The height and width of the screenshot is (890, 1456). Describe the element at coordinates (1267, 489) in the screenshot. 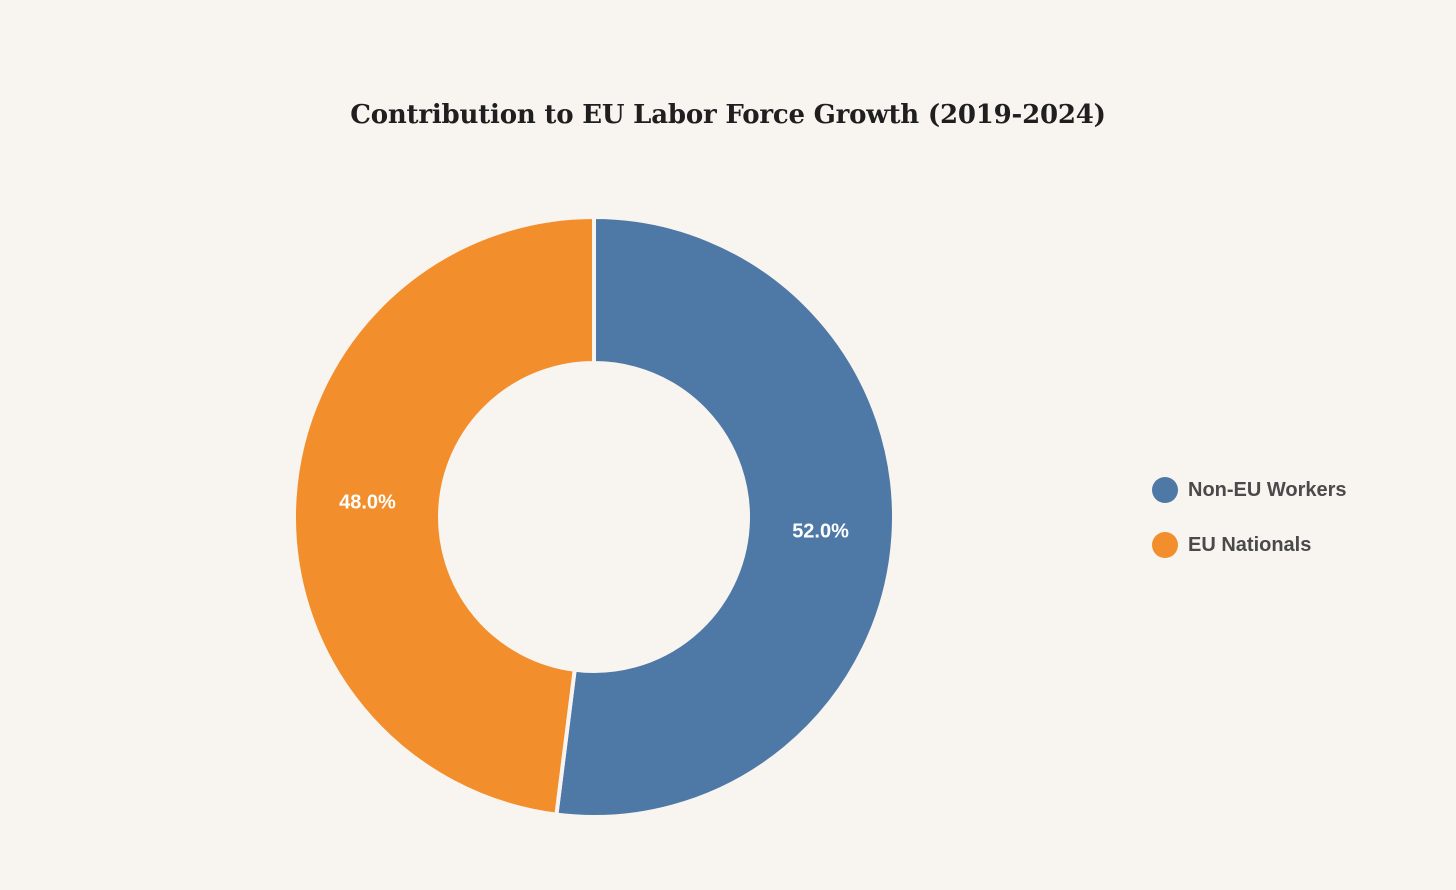

I see `legend-label-non-eu-workers: Non-EU Workers` at that location.